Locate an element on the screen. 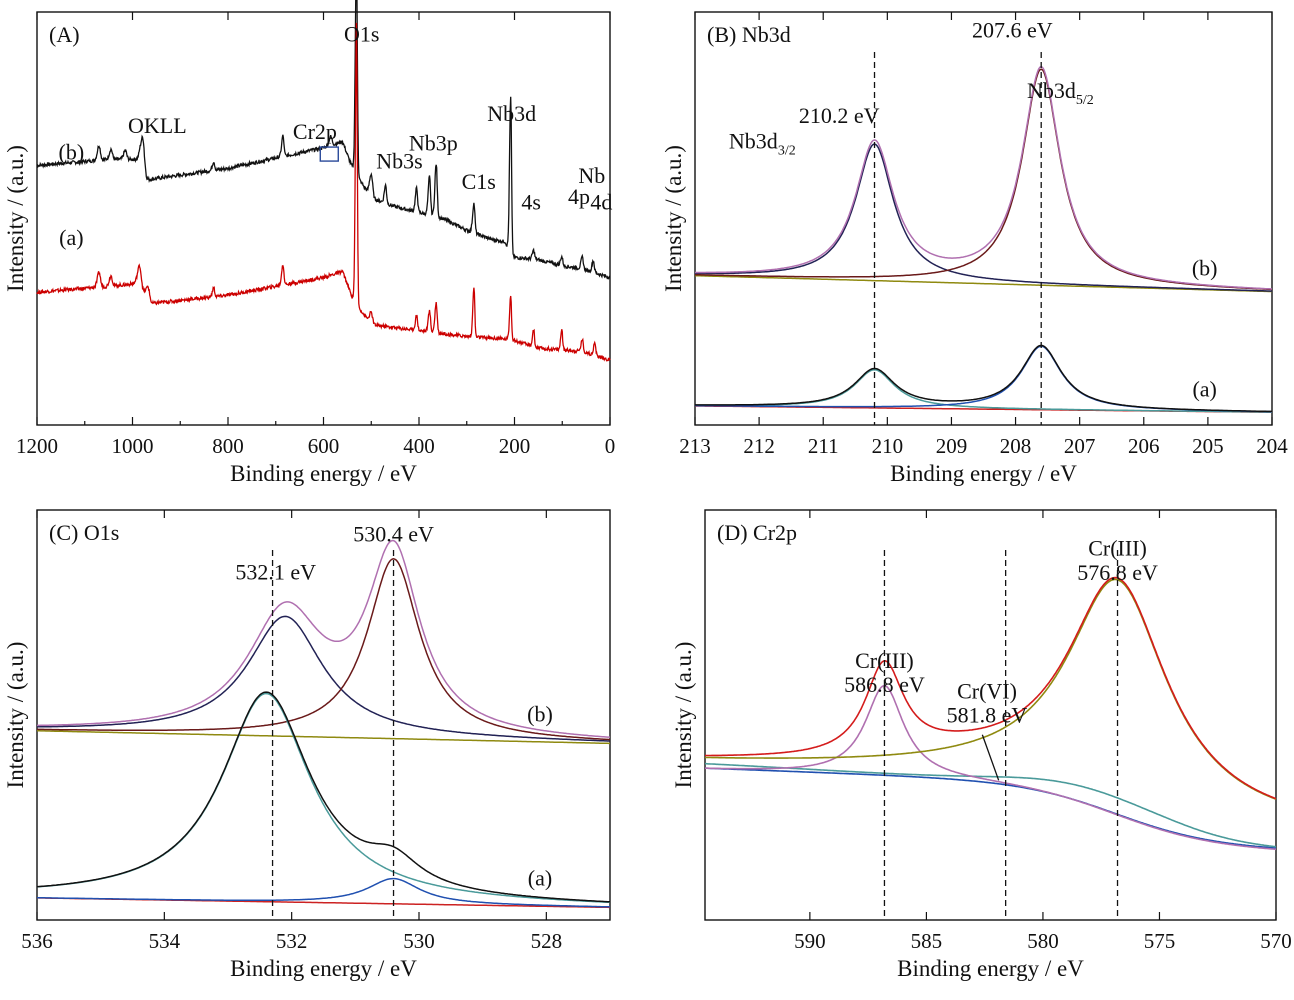  y-axis-label-A: Intensity / (a.u.) is located at coordinates (15, 218).